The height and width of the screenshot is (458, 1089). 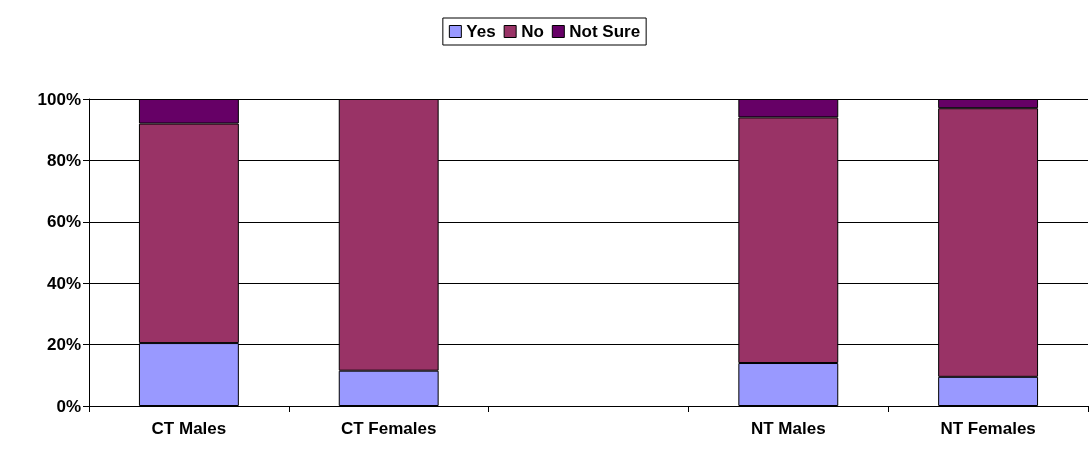 I want to click on y-tick-label: 100%, so click(x=59, y=99).